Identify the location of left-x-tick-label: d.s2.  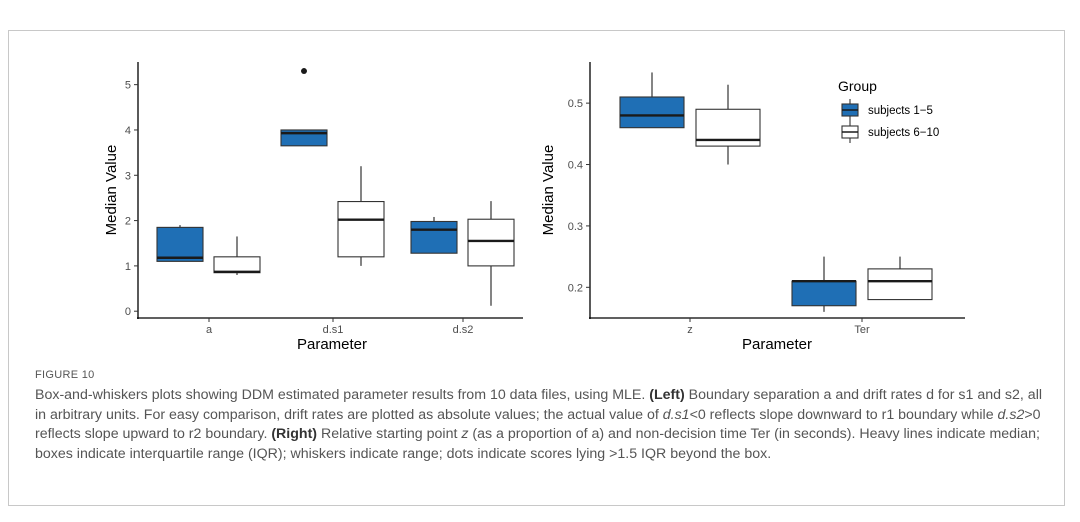
(463, 330).